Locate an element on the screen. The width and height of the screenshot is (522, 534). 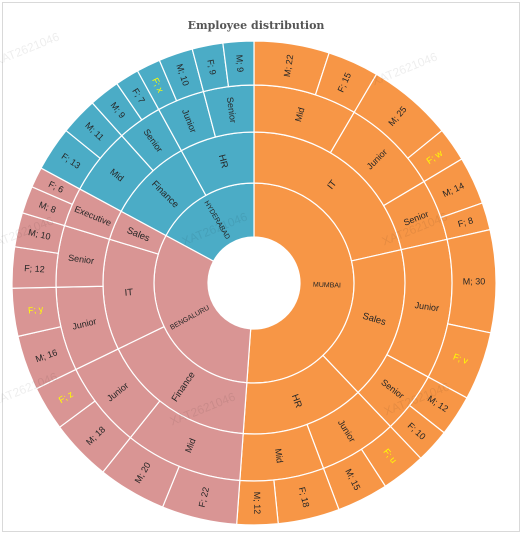
label-mumbai: MUMBAI is located at coordinates (327, 286).